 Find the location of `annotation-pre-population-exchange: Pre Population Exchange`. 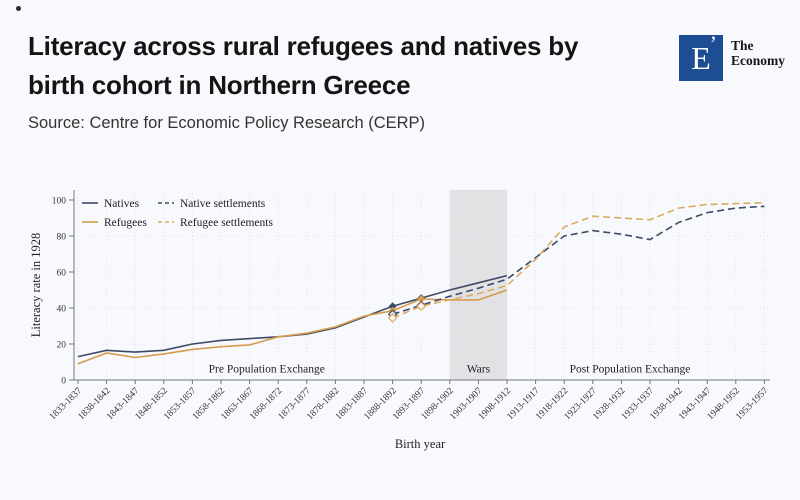

annotation-pre-population-exchange: Pre Population Exchange is located at coordinates (267, 369).